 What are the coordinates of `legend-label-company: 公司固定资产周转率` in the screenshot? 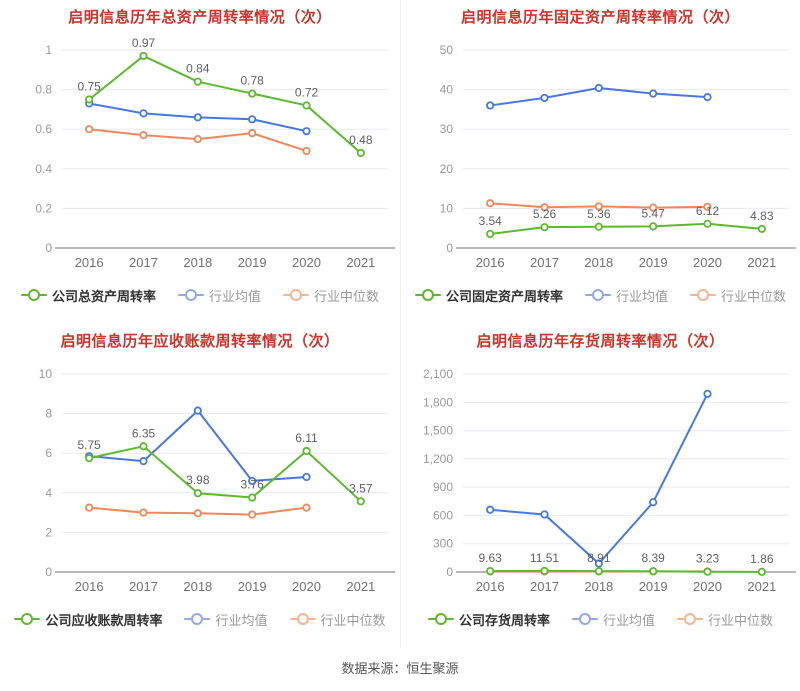 It's located at (504, 295).